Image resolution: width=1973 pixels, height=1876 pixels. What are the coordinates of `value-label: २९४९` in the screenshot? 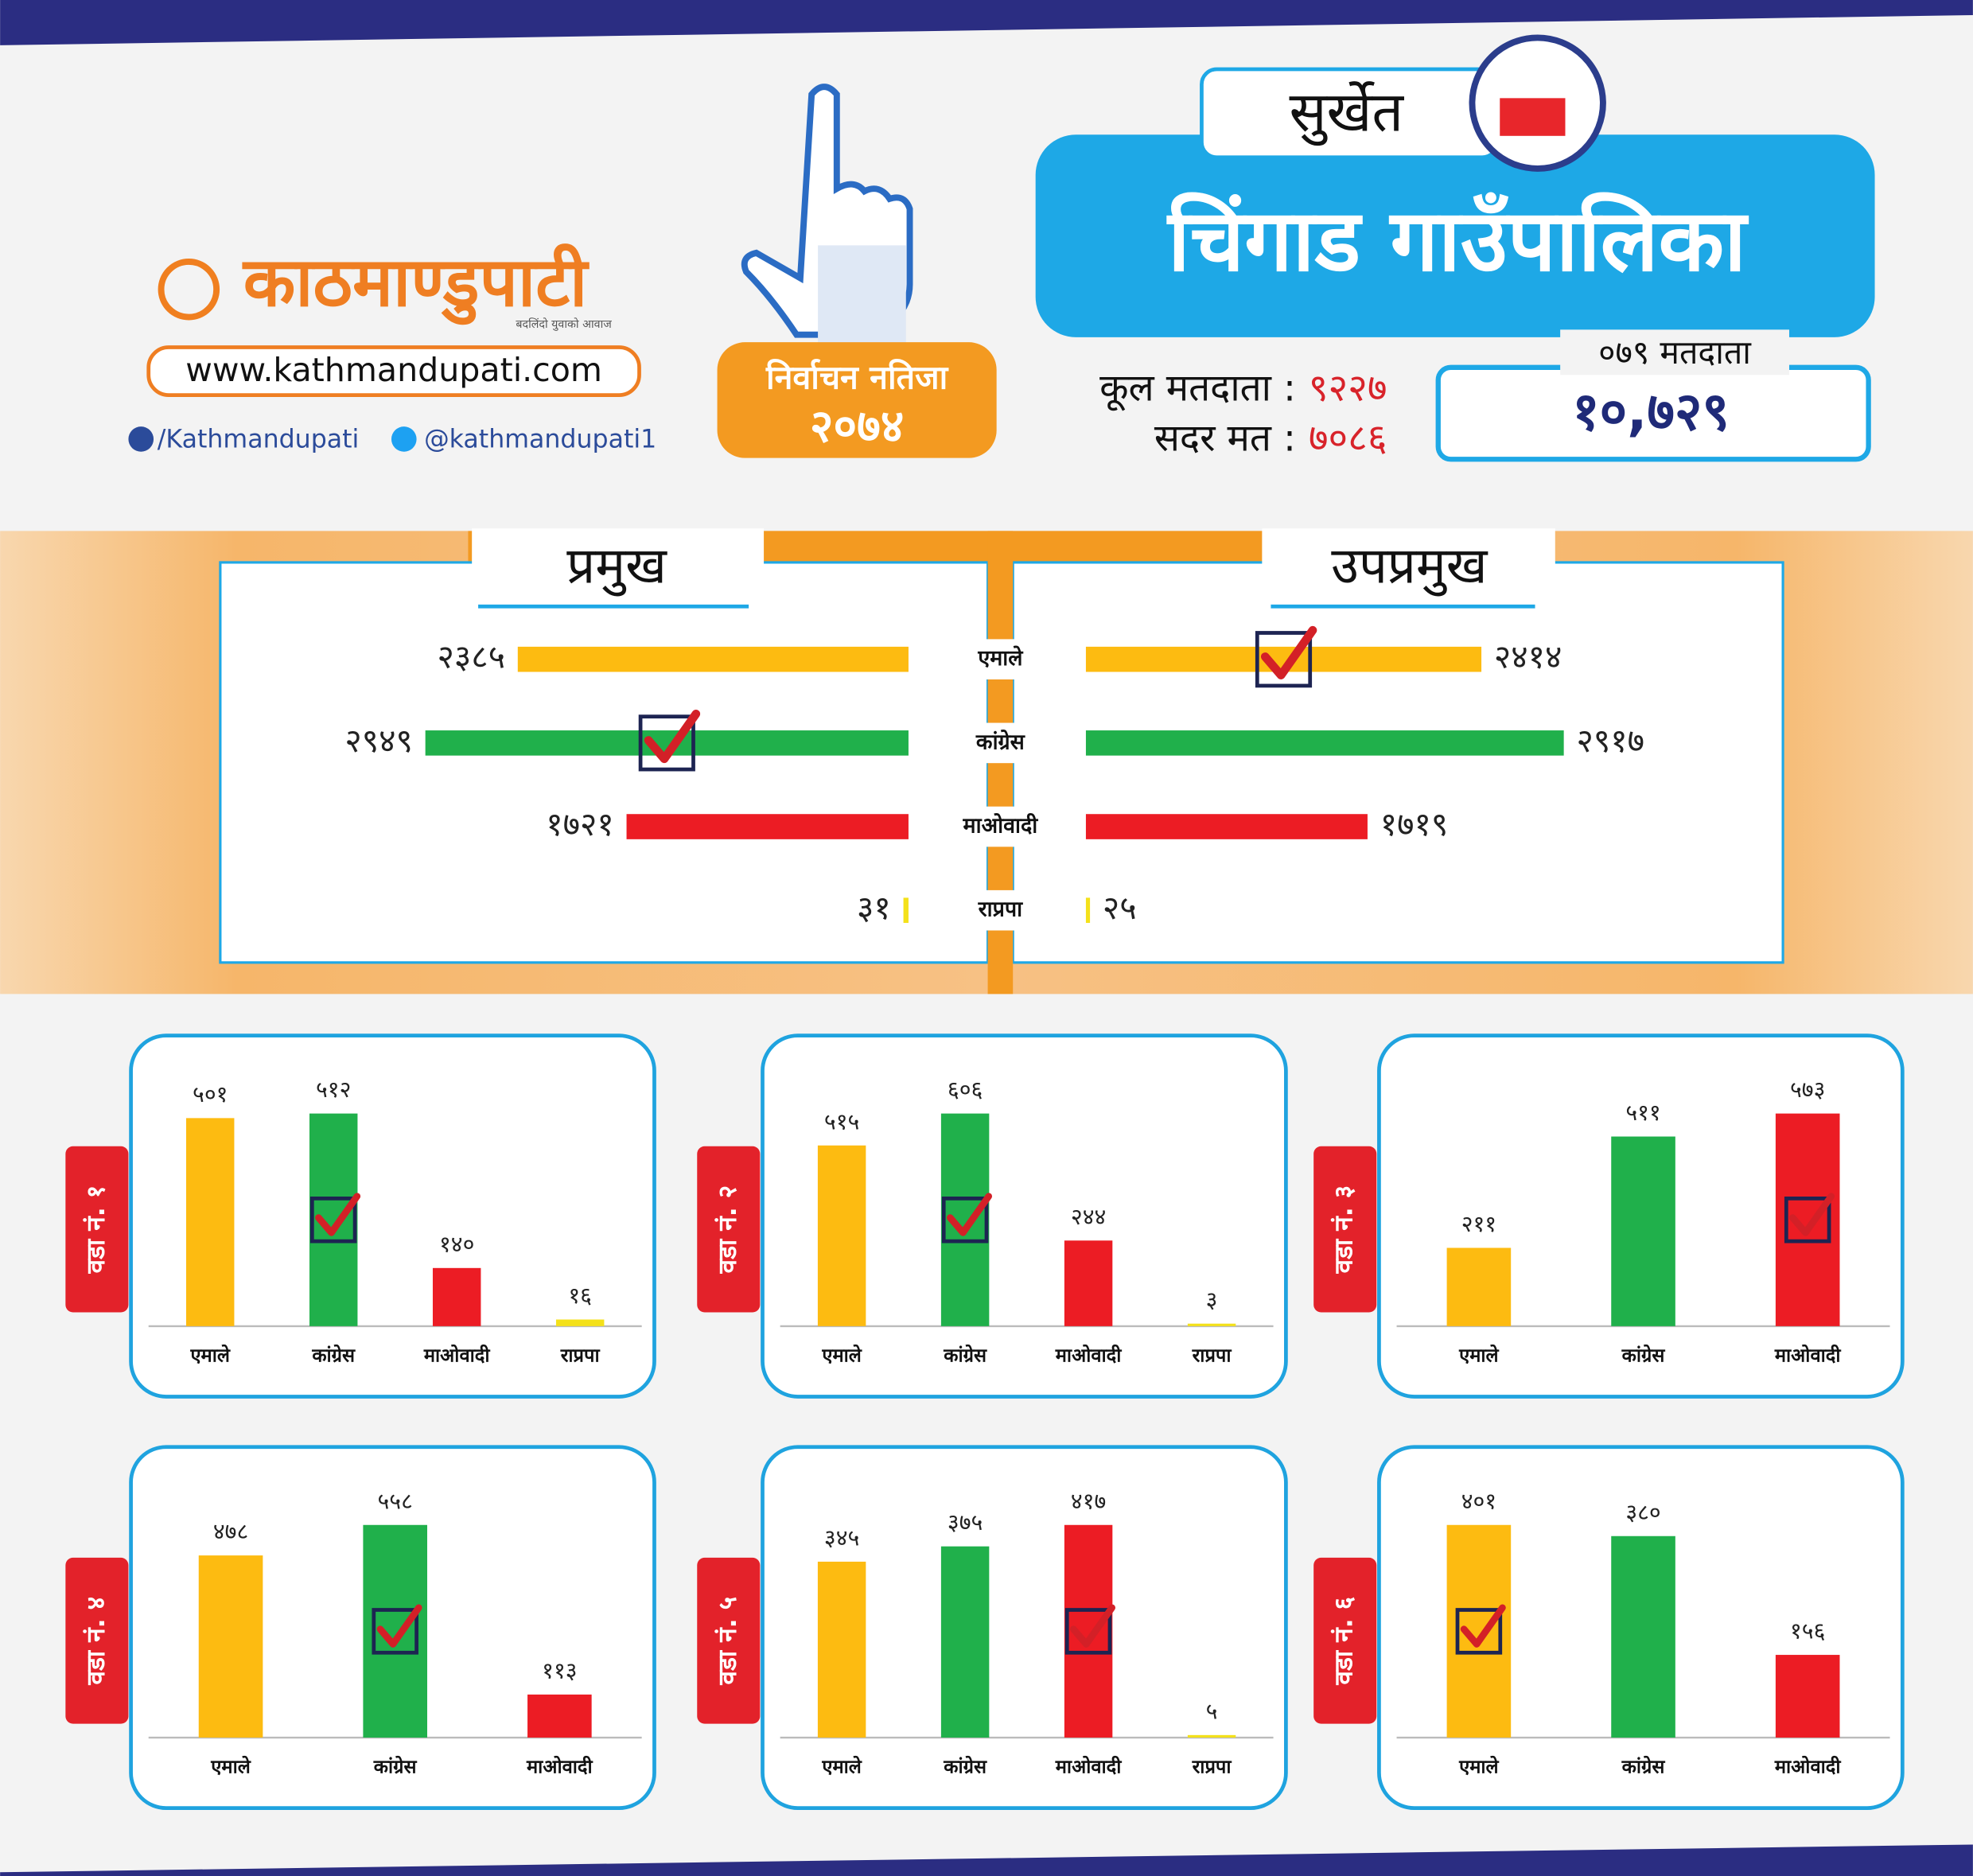 It's located at (378, 741).